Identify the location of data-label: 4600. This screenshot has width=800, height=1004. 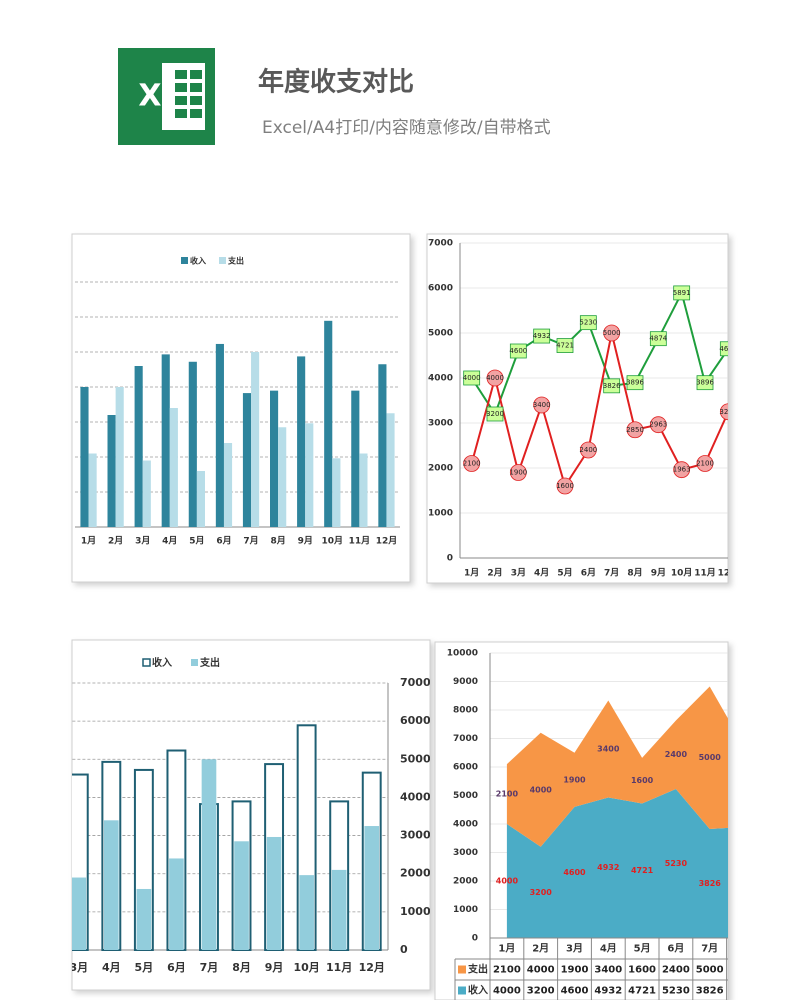
(574, 872).